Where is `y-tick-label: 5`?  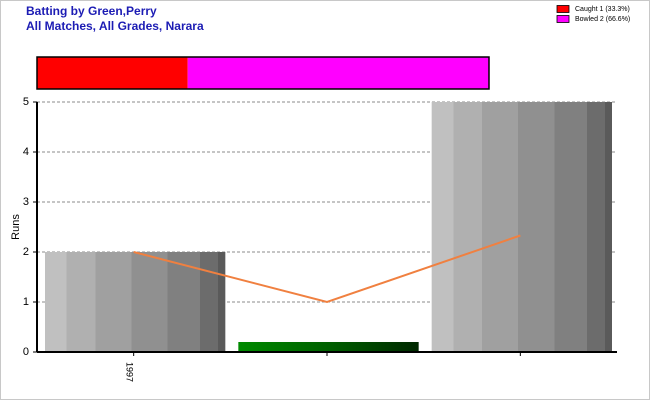
y-tick-label: 5 is located at coordinates (26, 102).